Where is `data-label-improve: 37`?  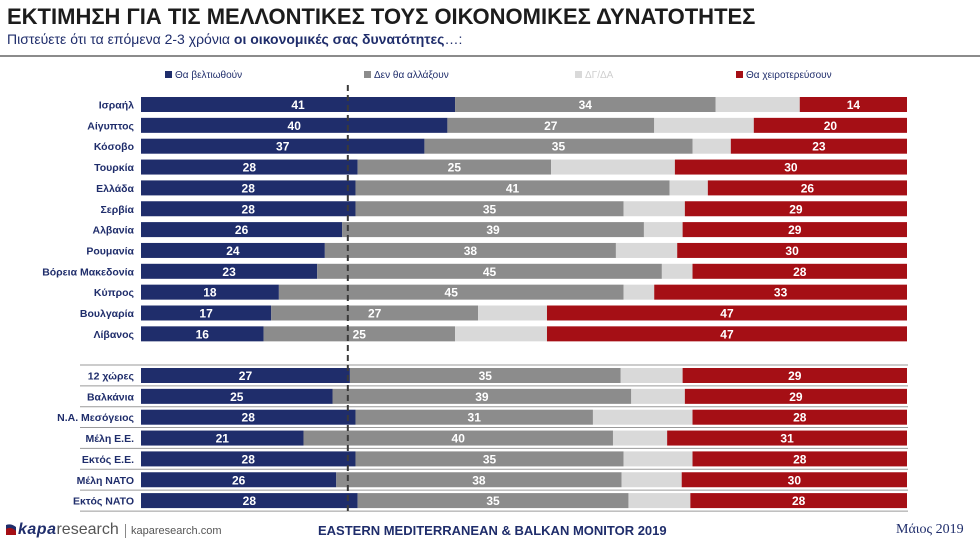 data-label-improve: 37 is located at coordinates (283, 147).